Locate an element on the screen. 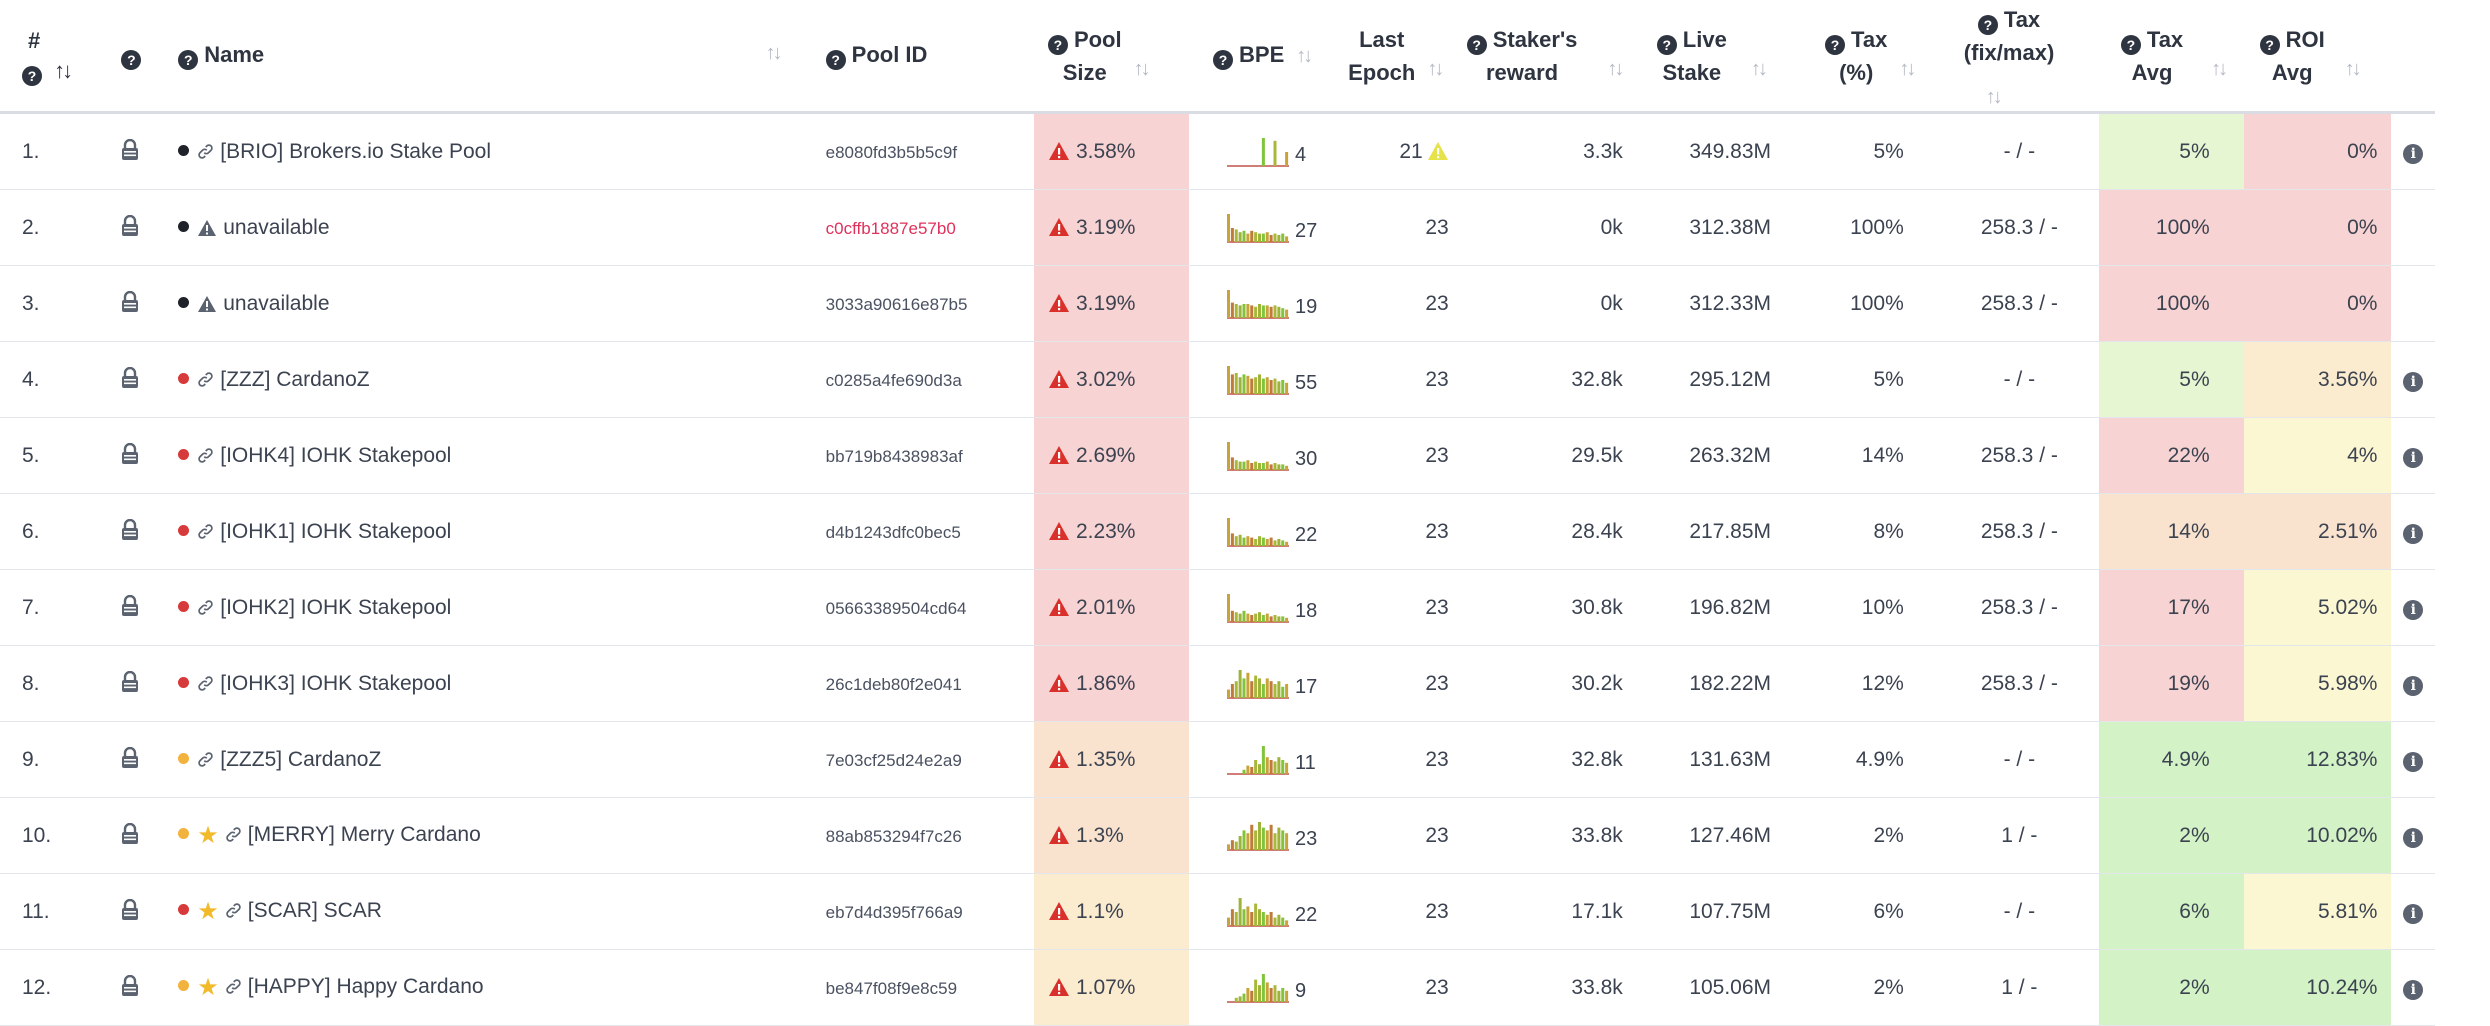  pool-id-cell: 88ab853294f7c26 is located at coordinates (922, 835).